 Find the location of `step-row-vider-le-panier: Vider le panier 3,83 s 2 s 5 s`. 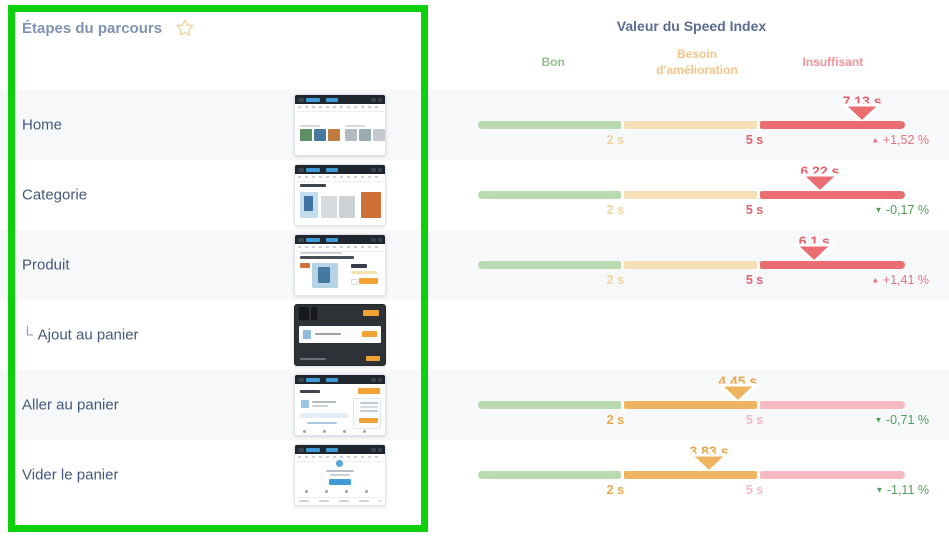

step-row-vider-le-panier: Vider le panier 3,83 s 2 s 5 s is located at coordinates (474, 475).